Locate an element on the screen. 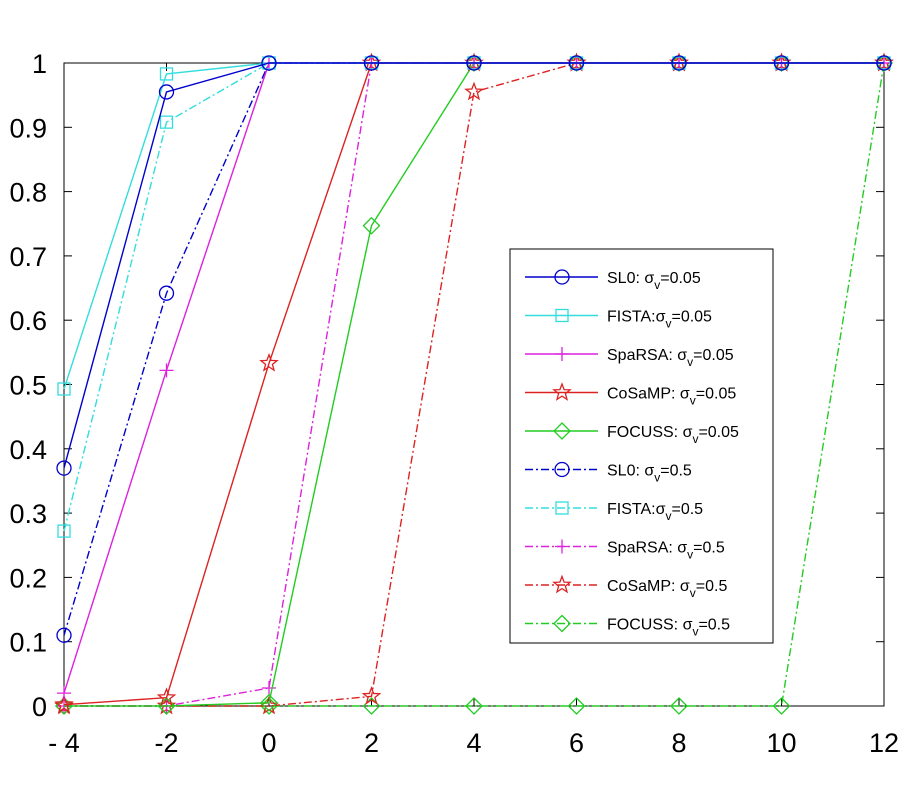  legend-item: FOCUSS: σv=0.05 is located at coordinates (632, 434).